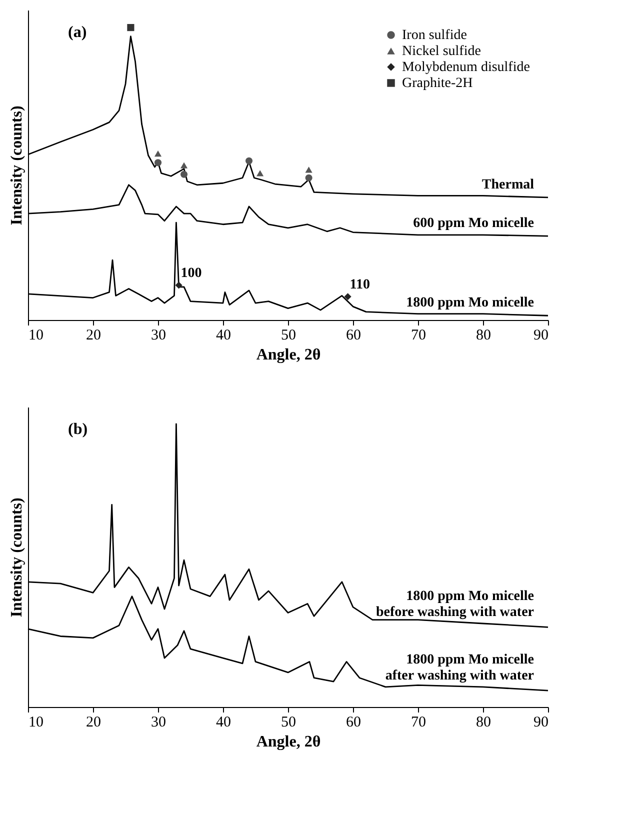 The height and width of the screenshot is (833, 617). Describe the element at coordinates (360, 285) in the screenshot. I see `annotation: 110` at that location.